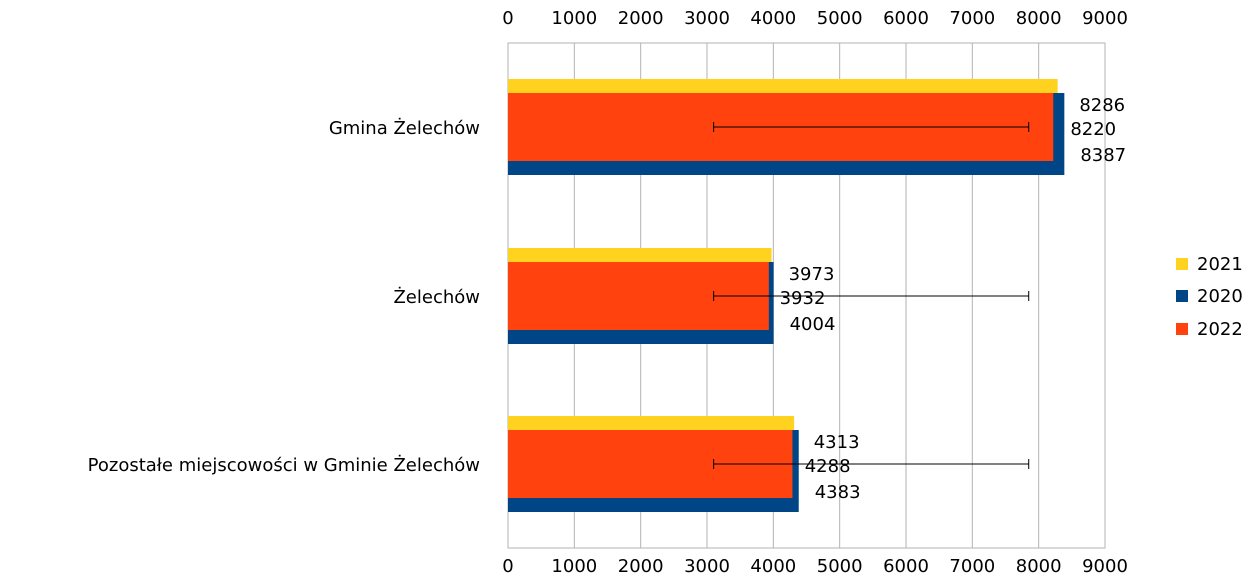  What do you see at coordinates (812, 274) in the screenshot?
I see `data-label-2021: 3973` at bounding box center [812, 274].